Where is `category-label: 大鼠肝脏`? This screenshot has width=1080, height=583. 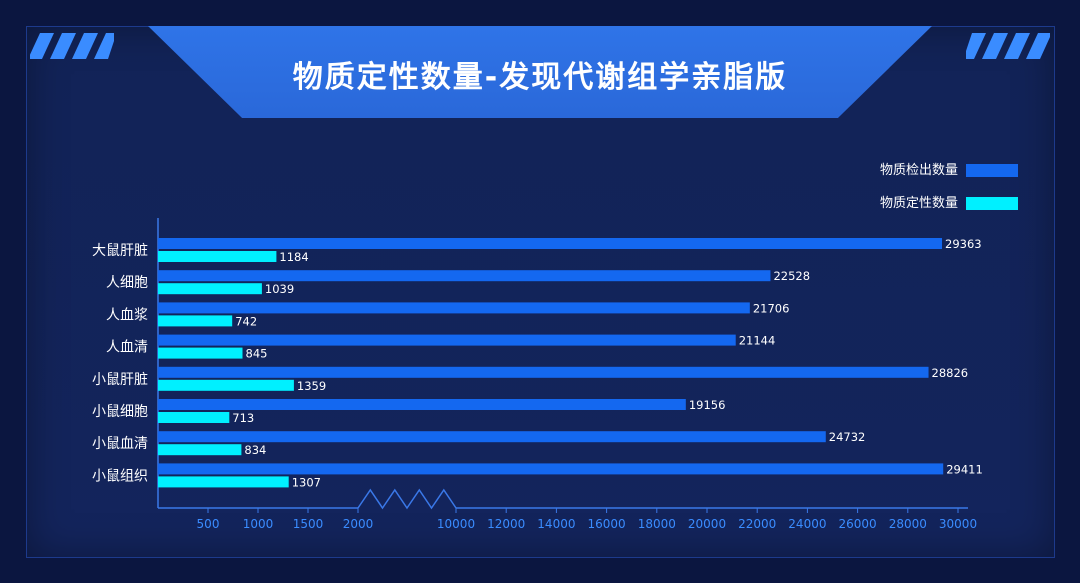
category-label: 大鼠肝脏 is located at coordinates (120, 251).